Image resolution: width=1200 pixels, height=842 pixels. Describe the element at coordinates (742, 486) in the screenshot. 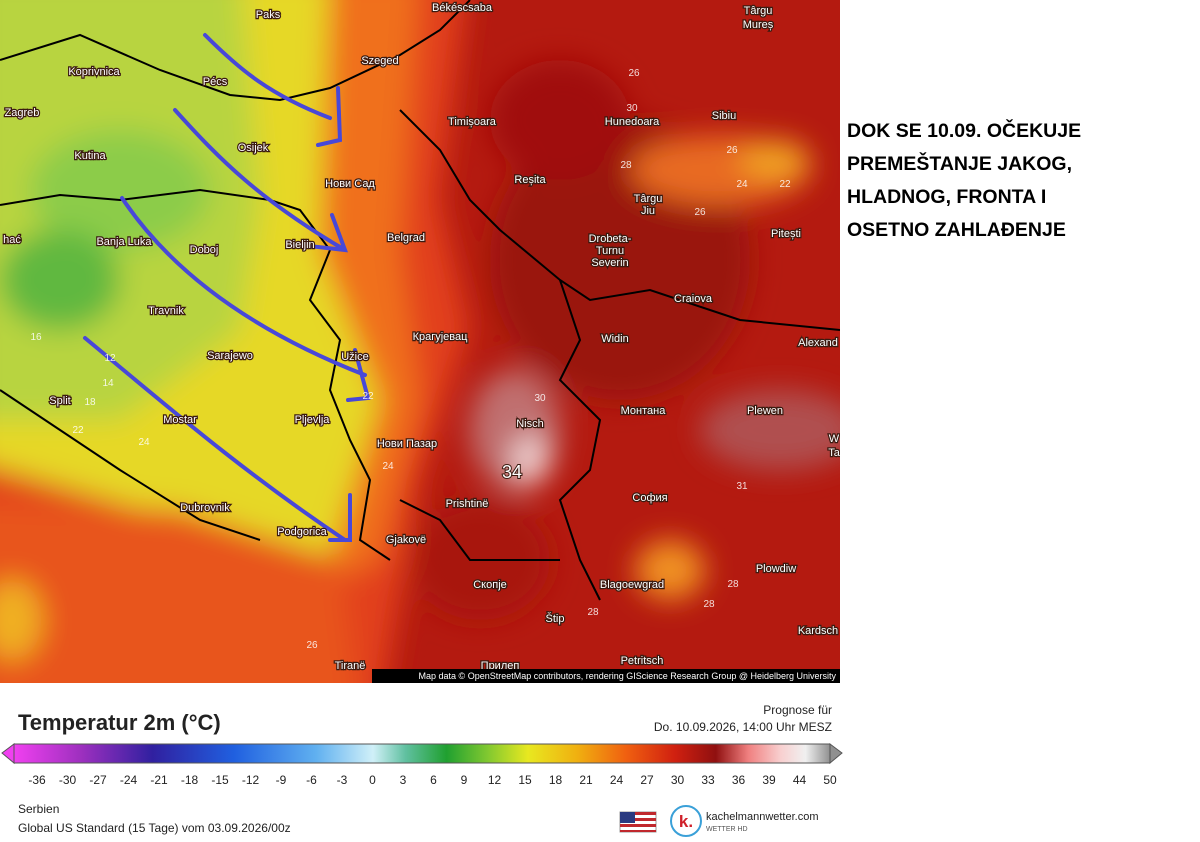

I see `contour-label: 31` at that location.